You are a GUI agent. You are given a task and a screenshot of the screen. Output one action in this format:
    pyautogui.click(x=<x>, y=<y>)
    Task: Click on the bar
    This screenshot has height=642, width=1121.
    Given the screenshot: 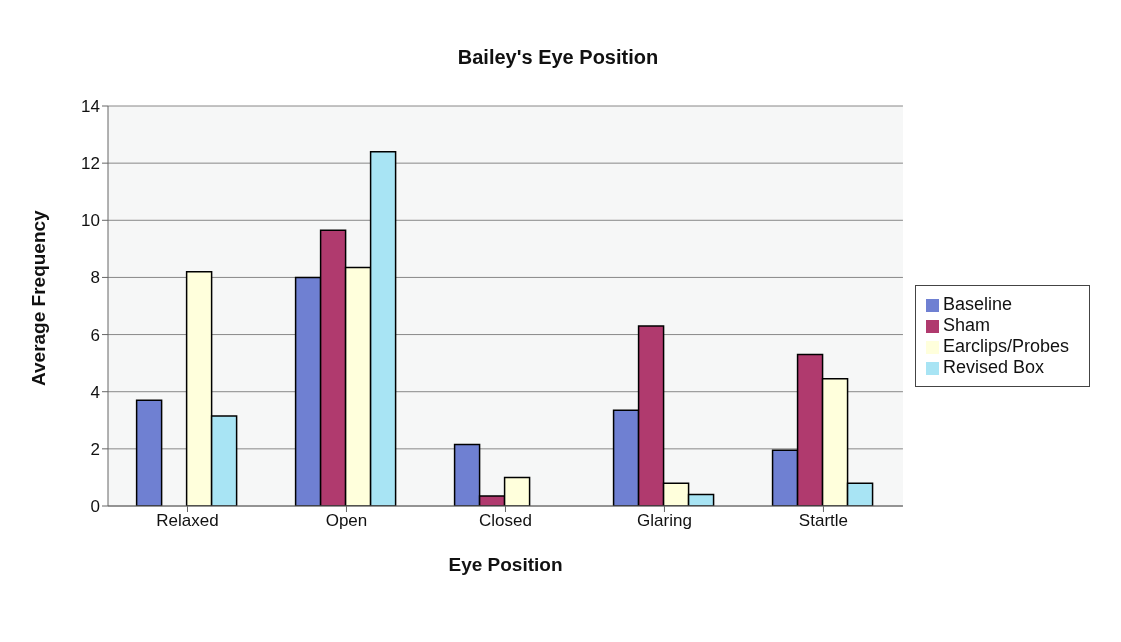 What is the action you would take?
    pyautogui.click(x=149, y=452)
    